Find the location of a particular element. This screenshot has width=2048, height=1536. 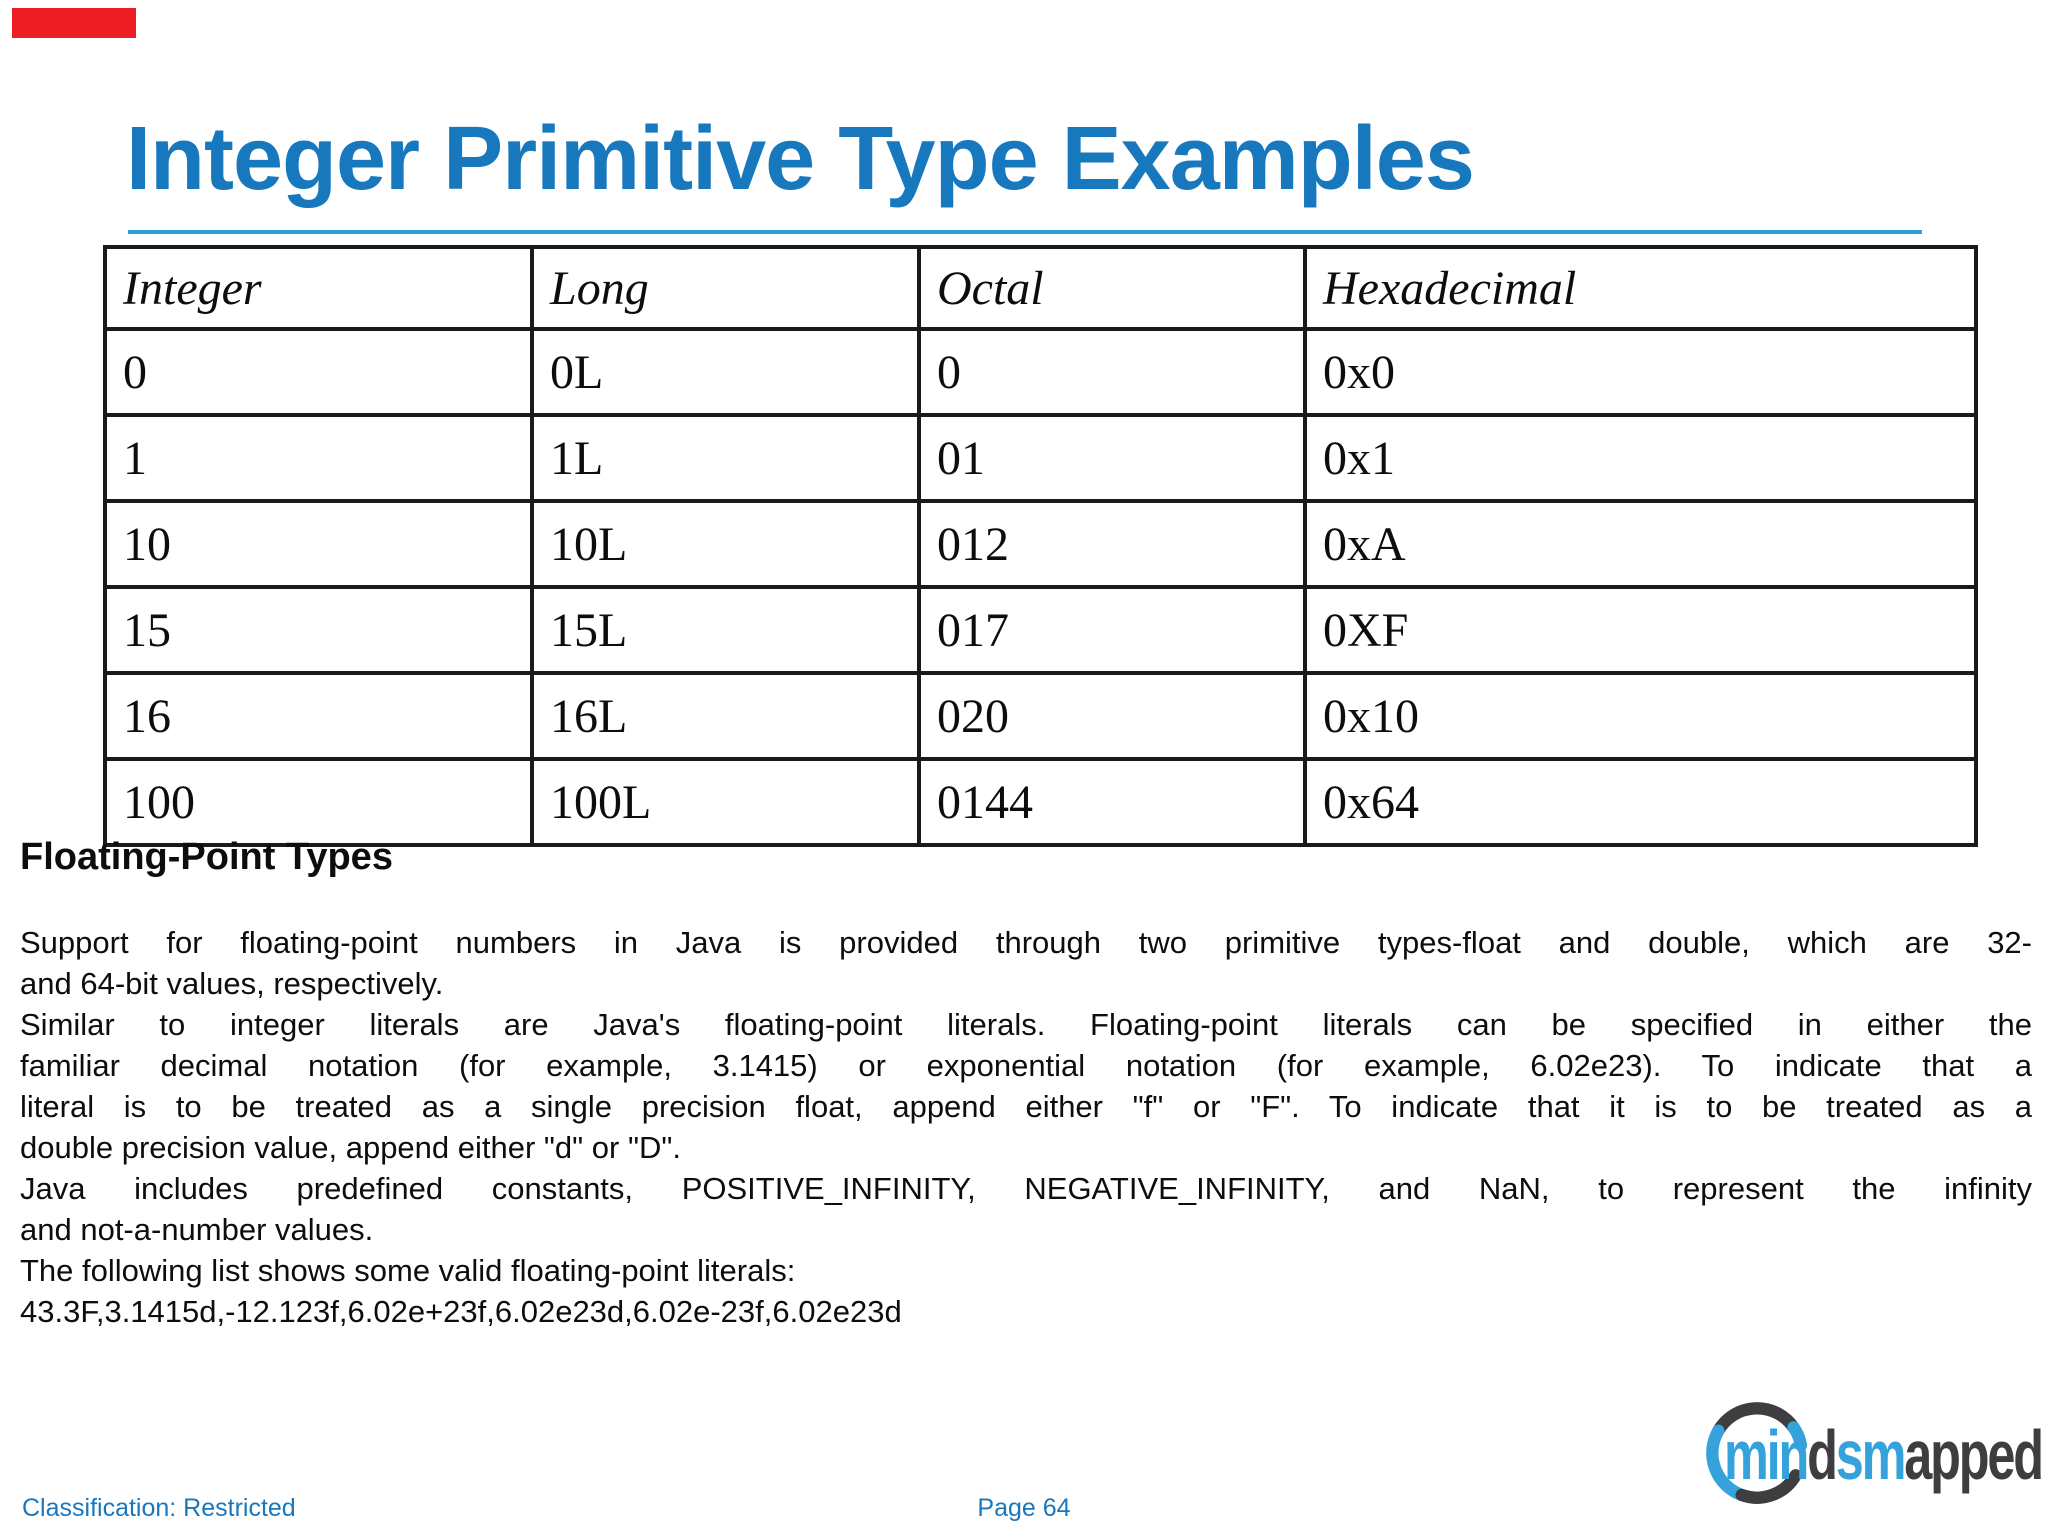

table-cell: 0XF is located at coordinates (1640, 630).